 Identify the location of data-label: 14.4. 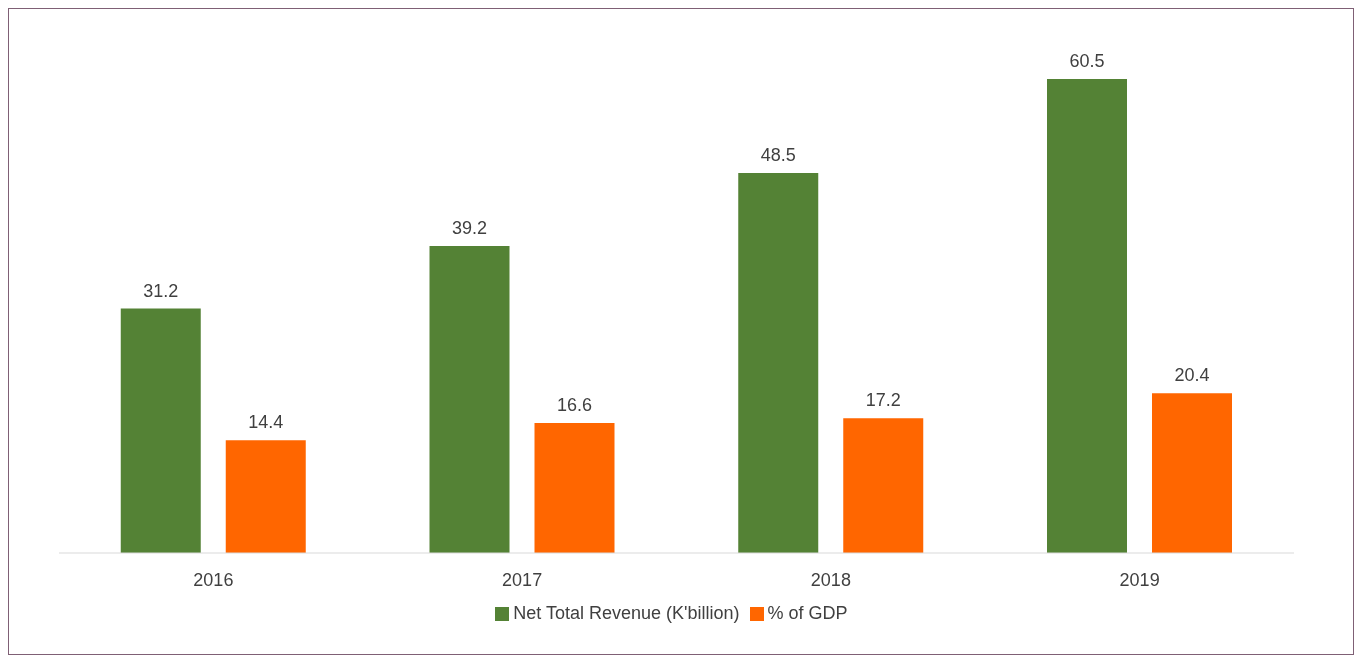
(266, 422).